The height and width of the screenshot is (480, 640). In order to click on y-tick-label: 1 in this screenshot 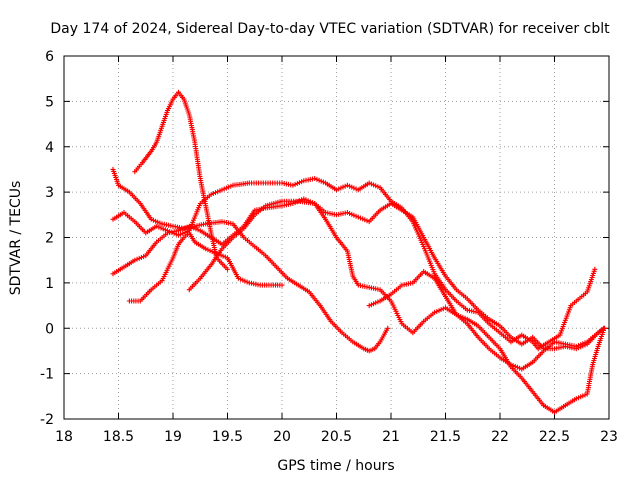, I will do `click(49, 284)`.